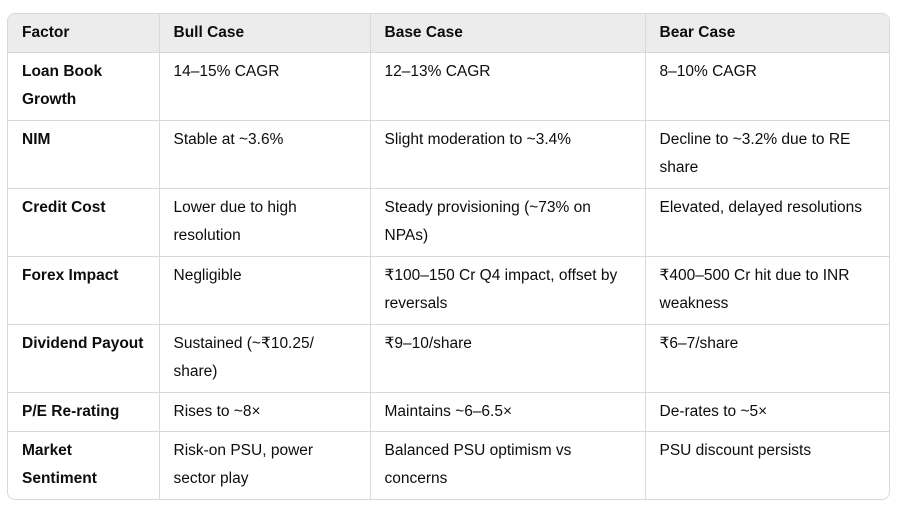  What do you see at coordinates (265, 290) in the screenshot?
I see `bull-cell: Negligible` at bounding box center [265, 290].